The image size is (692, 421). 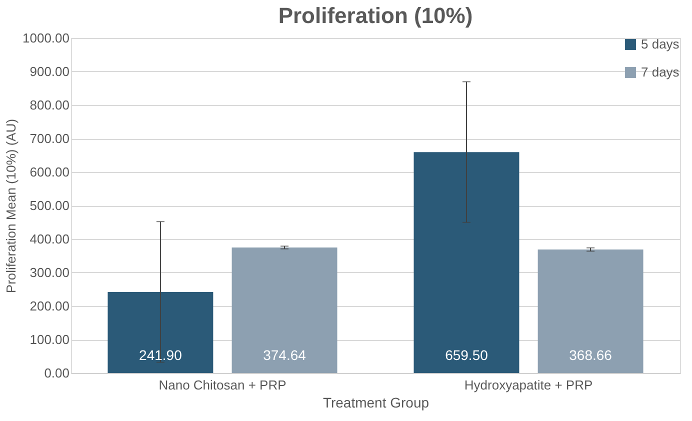 What do you see at coordinates (160, 355) in the screenshot?
I see `data-label: 241.90` at bounding box center [160, 355].